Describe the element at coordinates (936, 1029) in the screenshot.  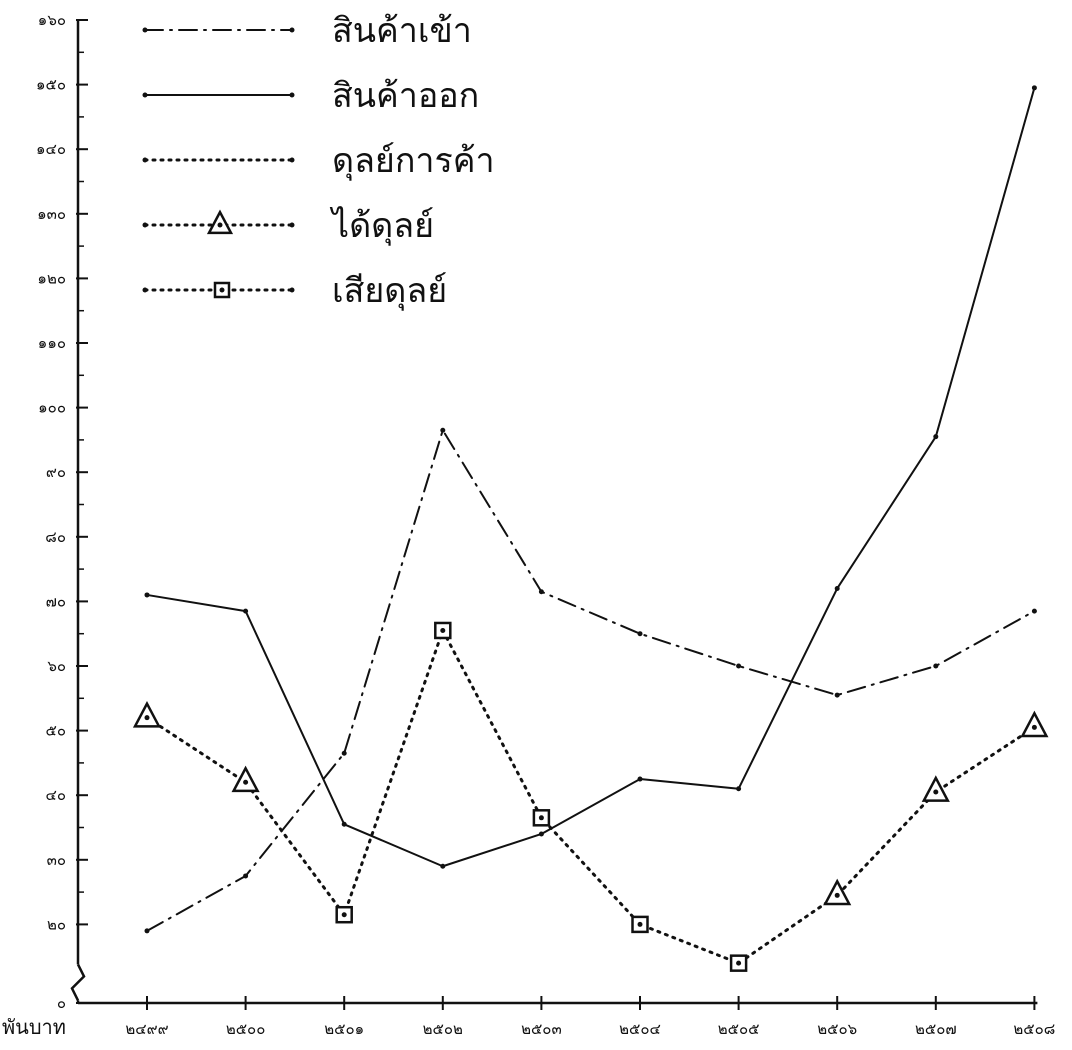
I see `x-tick-label: ๒๕๐๗` at that location.